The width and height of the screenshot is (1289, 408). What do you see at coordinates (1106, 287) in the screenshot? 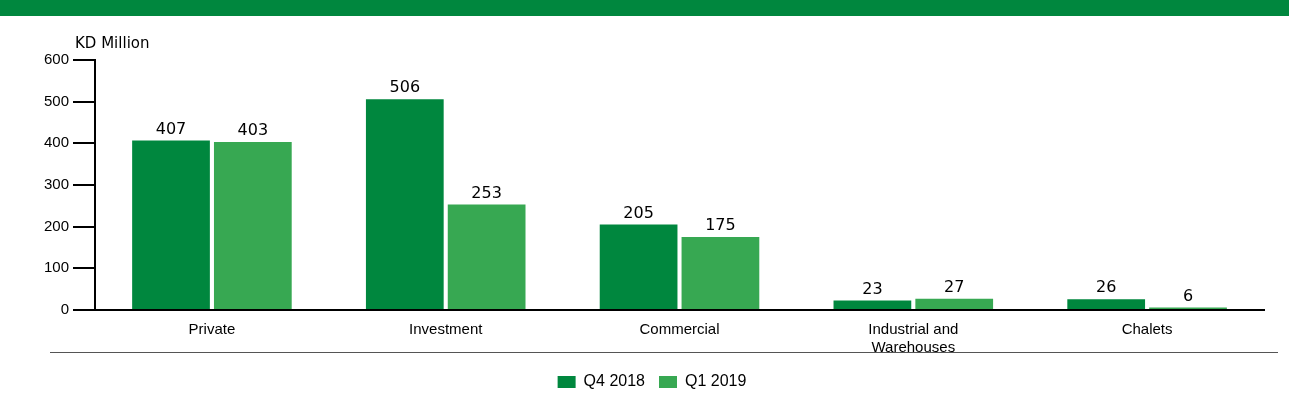
I see `data-label: 26` at bounding box center [1106, 287].